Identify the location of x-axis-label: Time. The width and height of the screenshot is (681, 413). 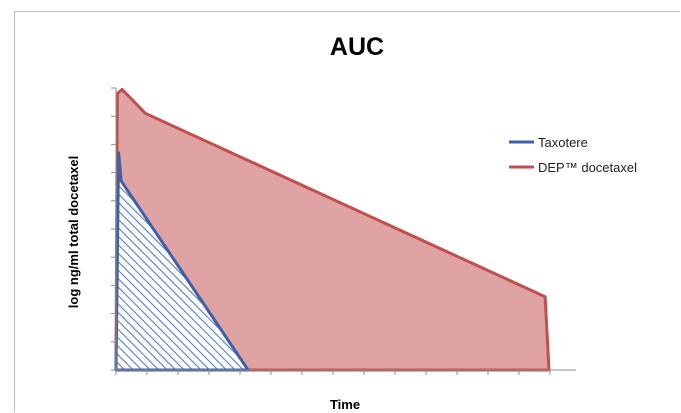
(345, 404).